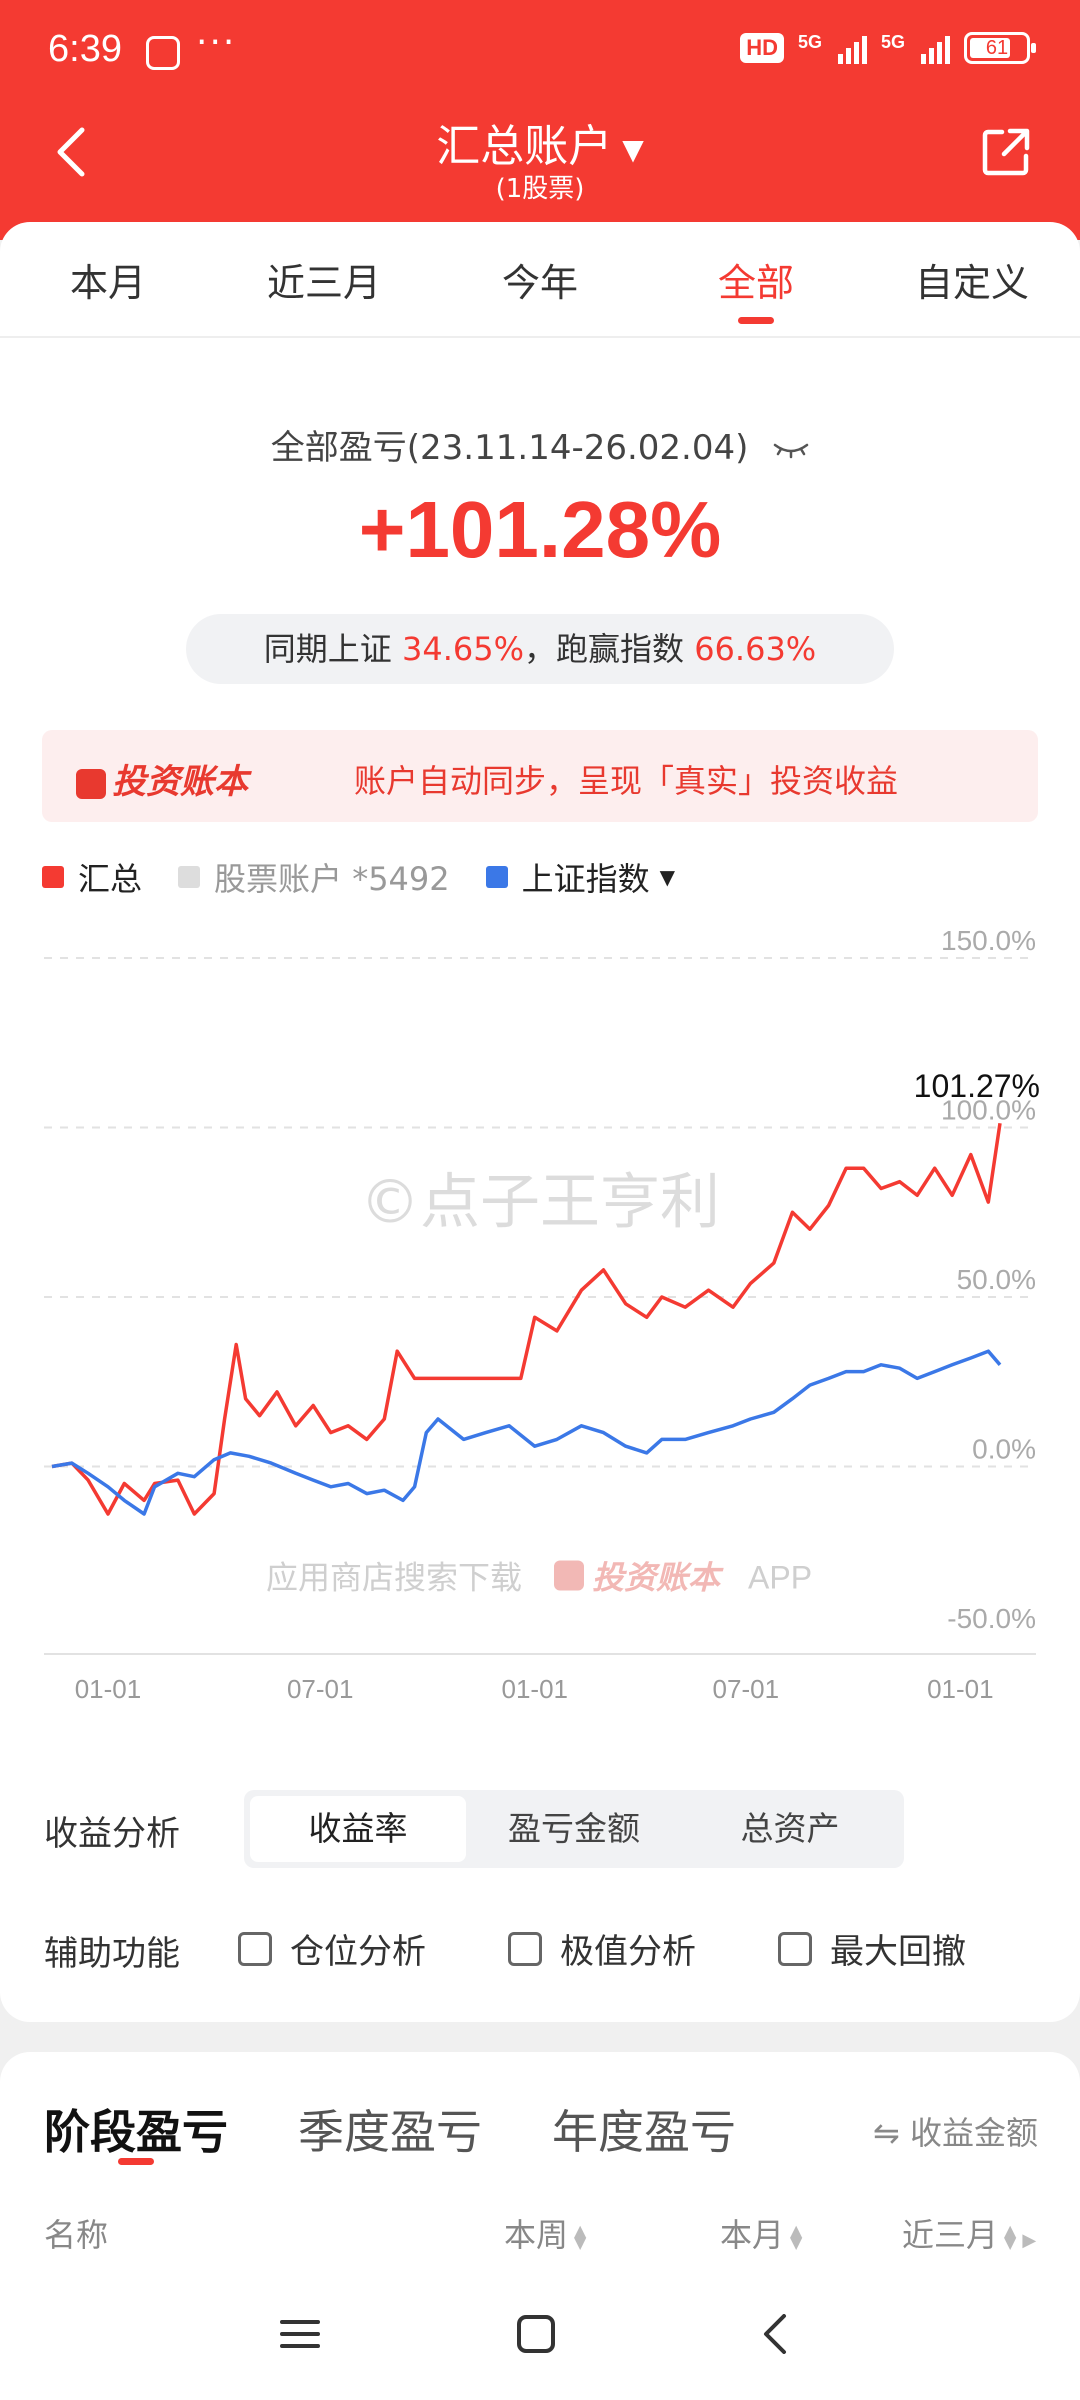 The image size is (1080, 2400). I want to click on signal-5g-label-2: 5G, so click(892, 42).